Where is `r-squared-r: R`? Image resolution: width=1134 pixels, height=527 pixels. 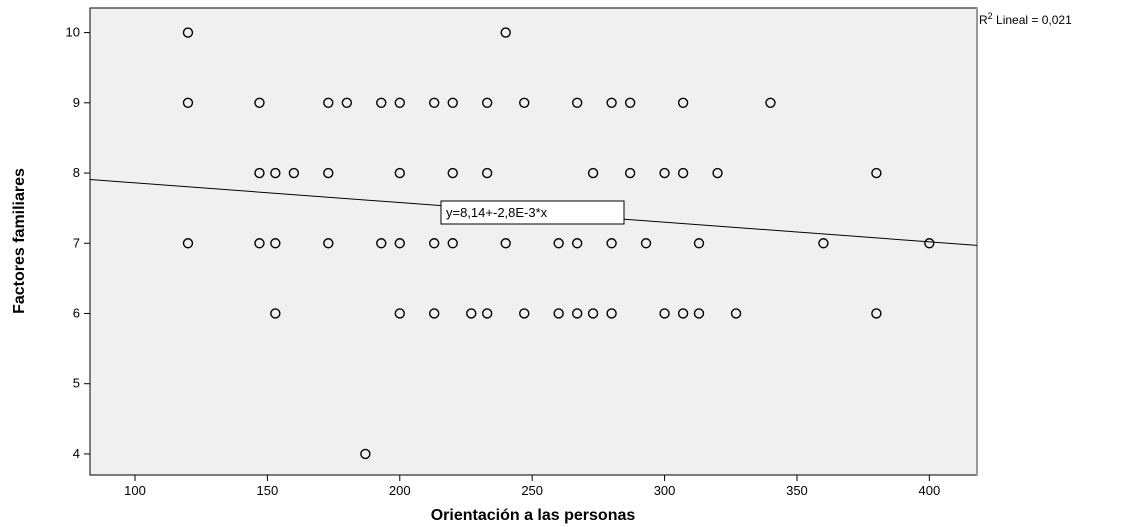 r-squared-r: R is located at coordinates (983, 20).